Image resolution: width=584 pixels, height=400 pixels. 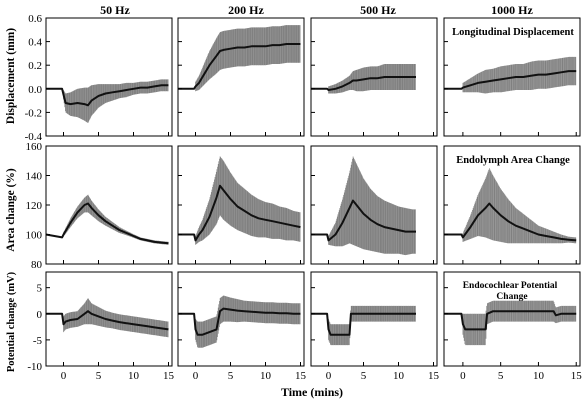 I want to click on annotation-endolymph-area-change: Endolymph Area Change, so click(x=513, y=160).